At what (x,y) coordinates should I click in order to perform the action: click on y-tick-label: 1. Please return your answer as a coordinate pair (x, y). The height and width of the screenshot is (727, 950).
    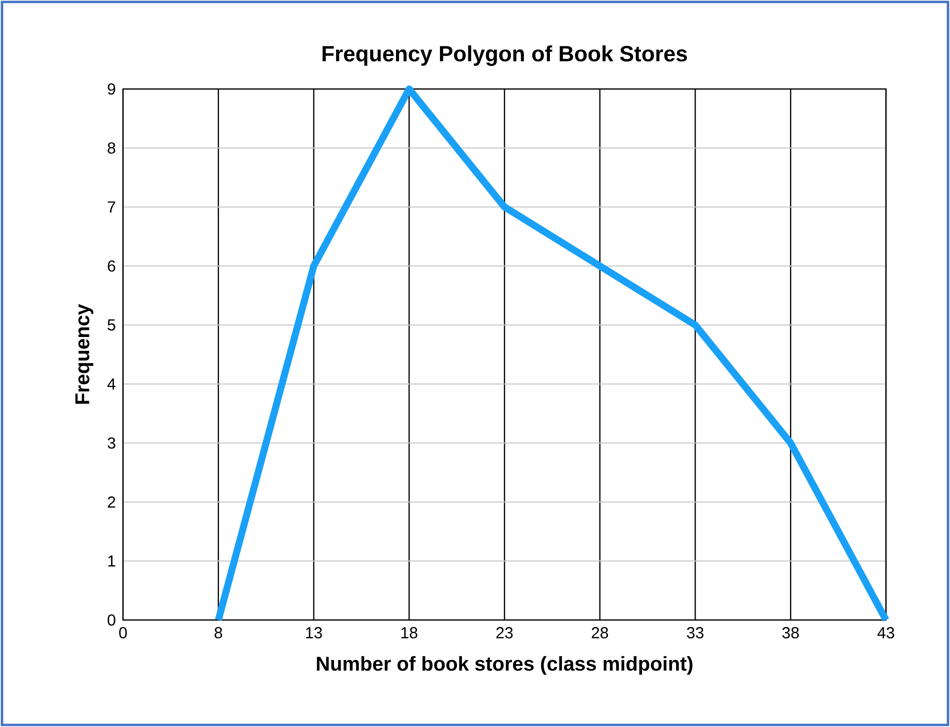
    Looking at the image, I should click on (112, 560).